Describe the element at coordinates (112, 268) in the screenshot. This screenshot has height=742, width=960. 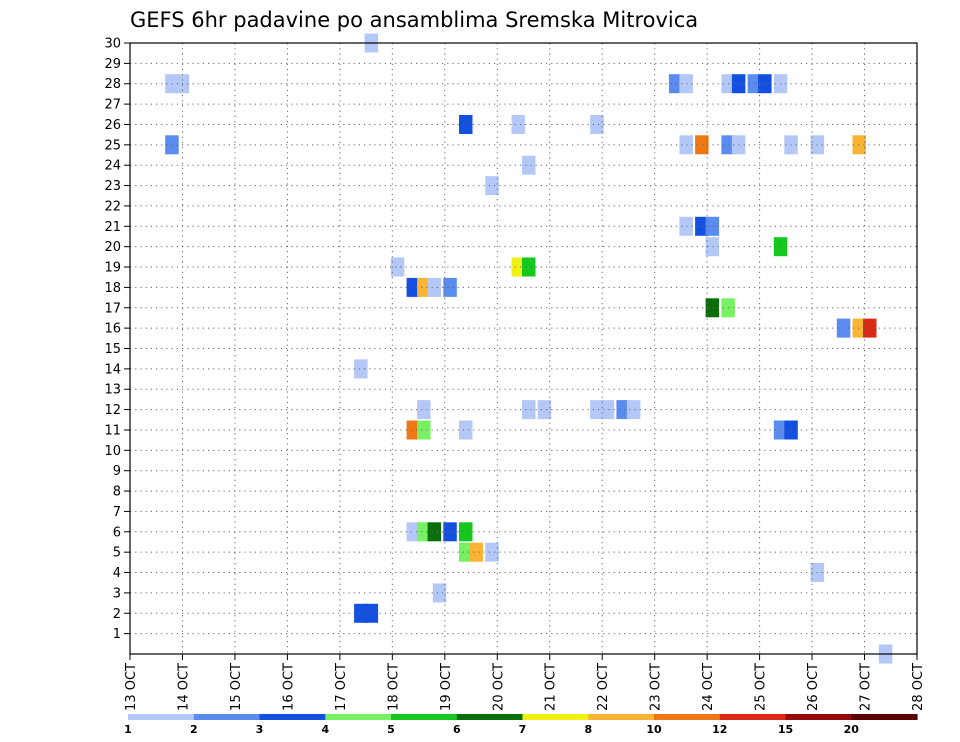
I see `y-tick-label: 19` at that location.